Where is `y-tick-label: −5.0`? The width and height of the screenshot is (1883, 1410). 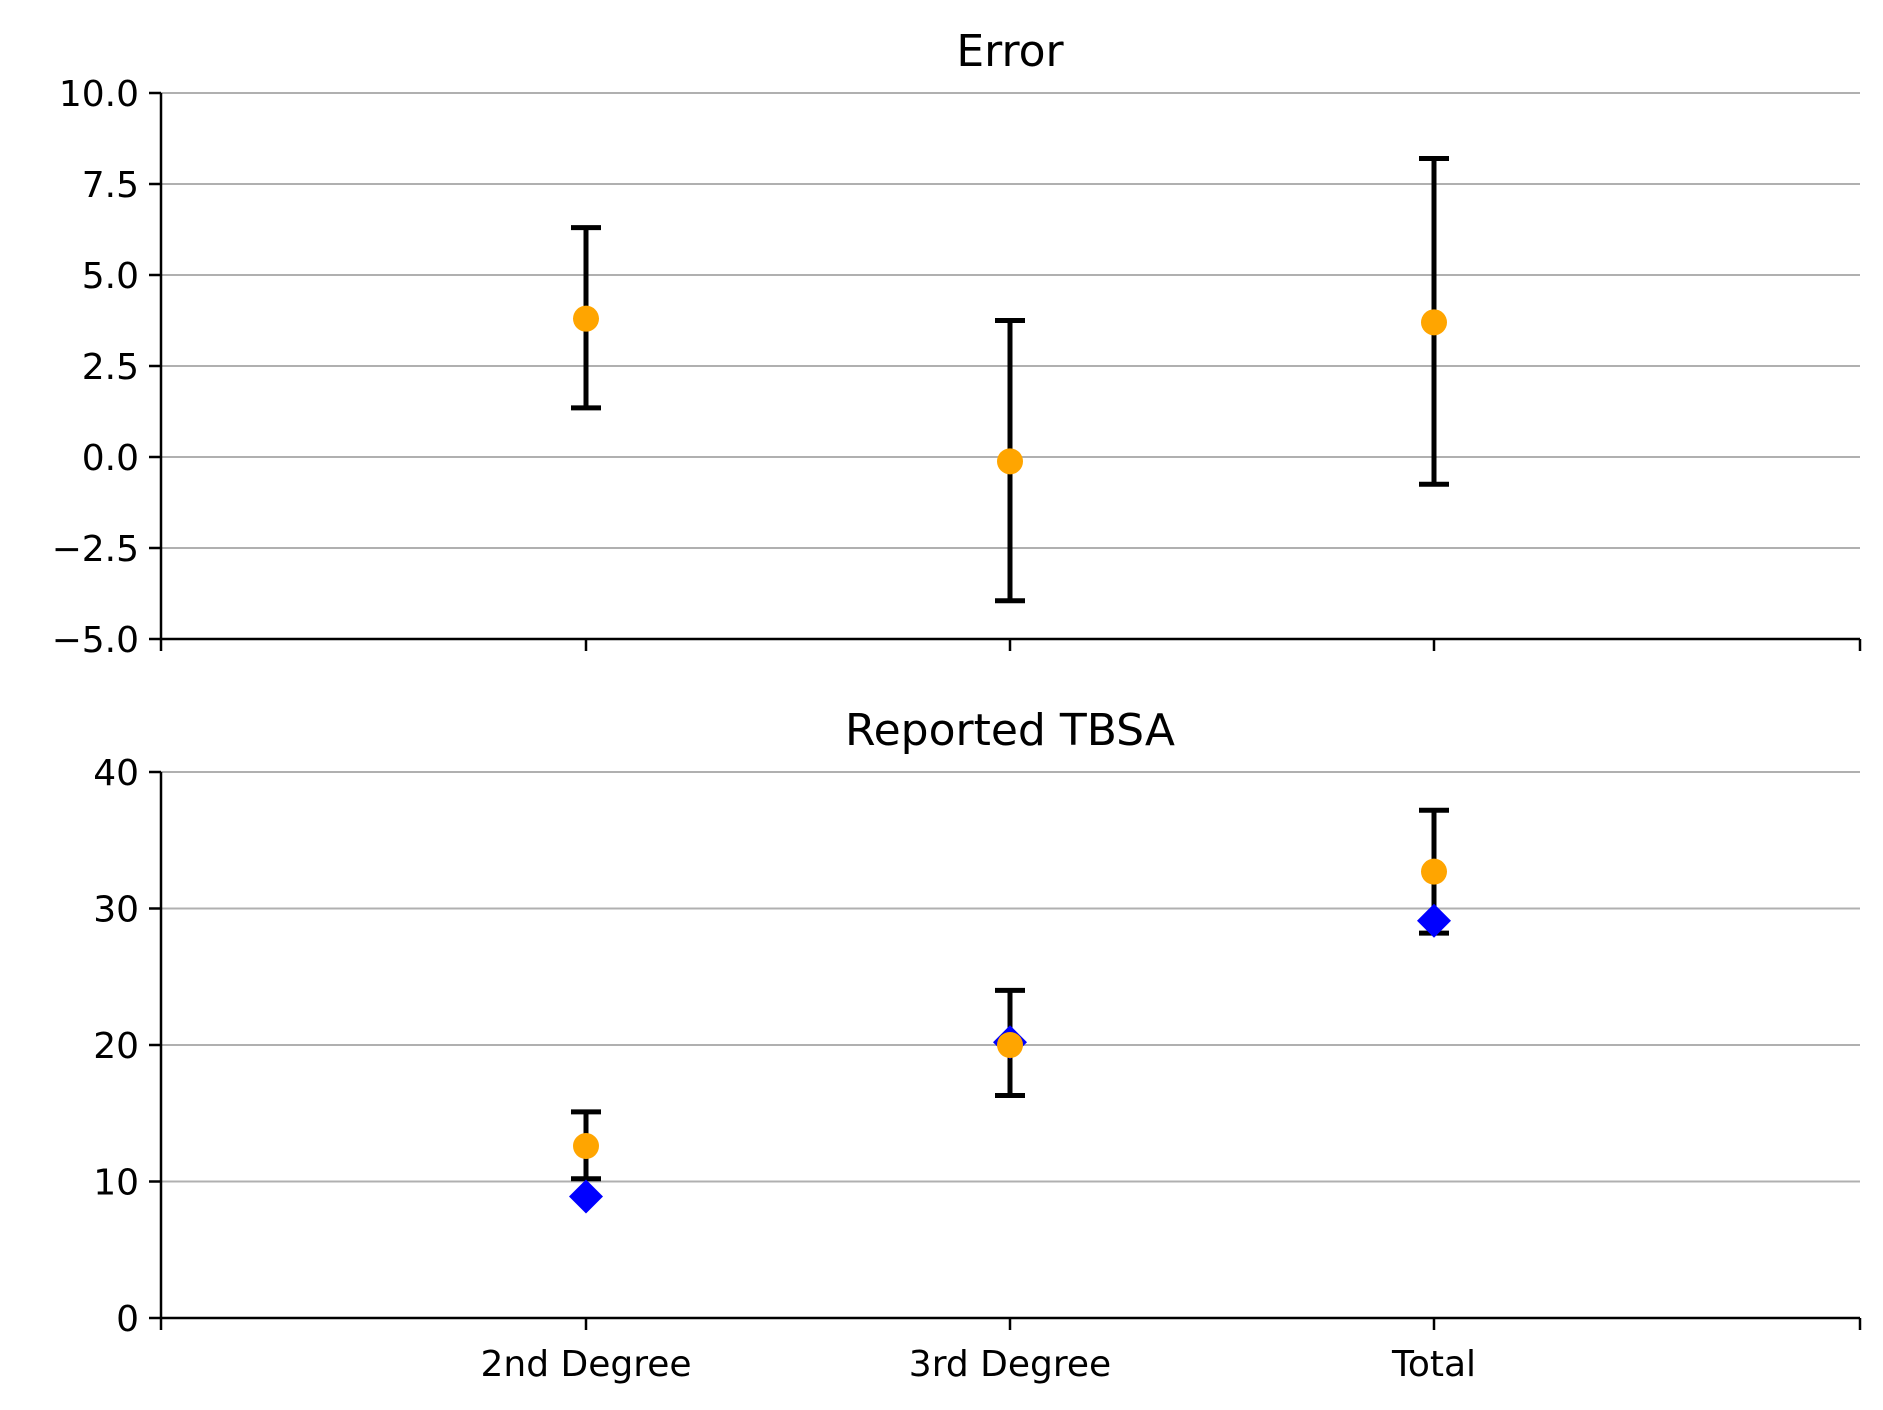 y-tick-label: −5.0 is located at coordinates (95, 640).